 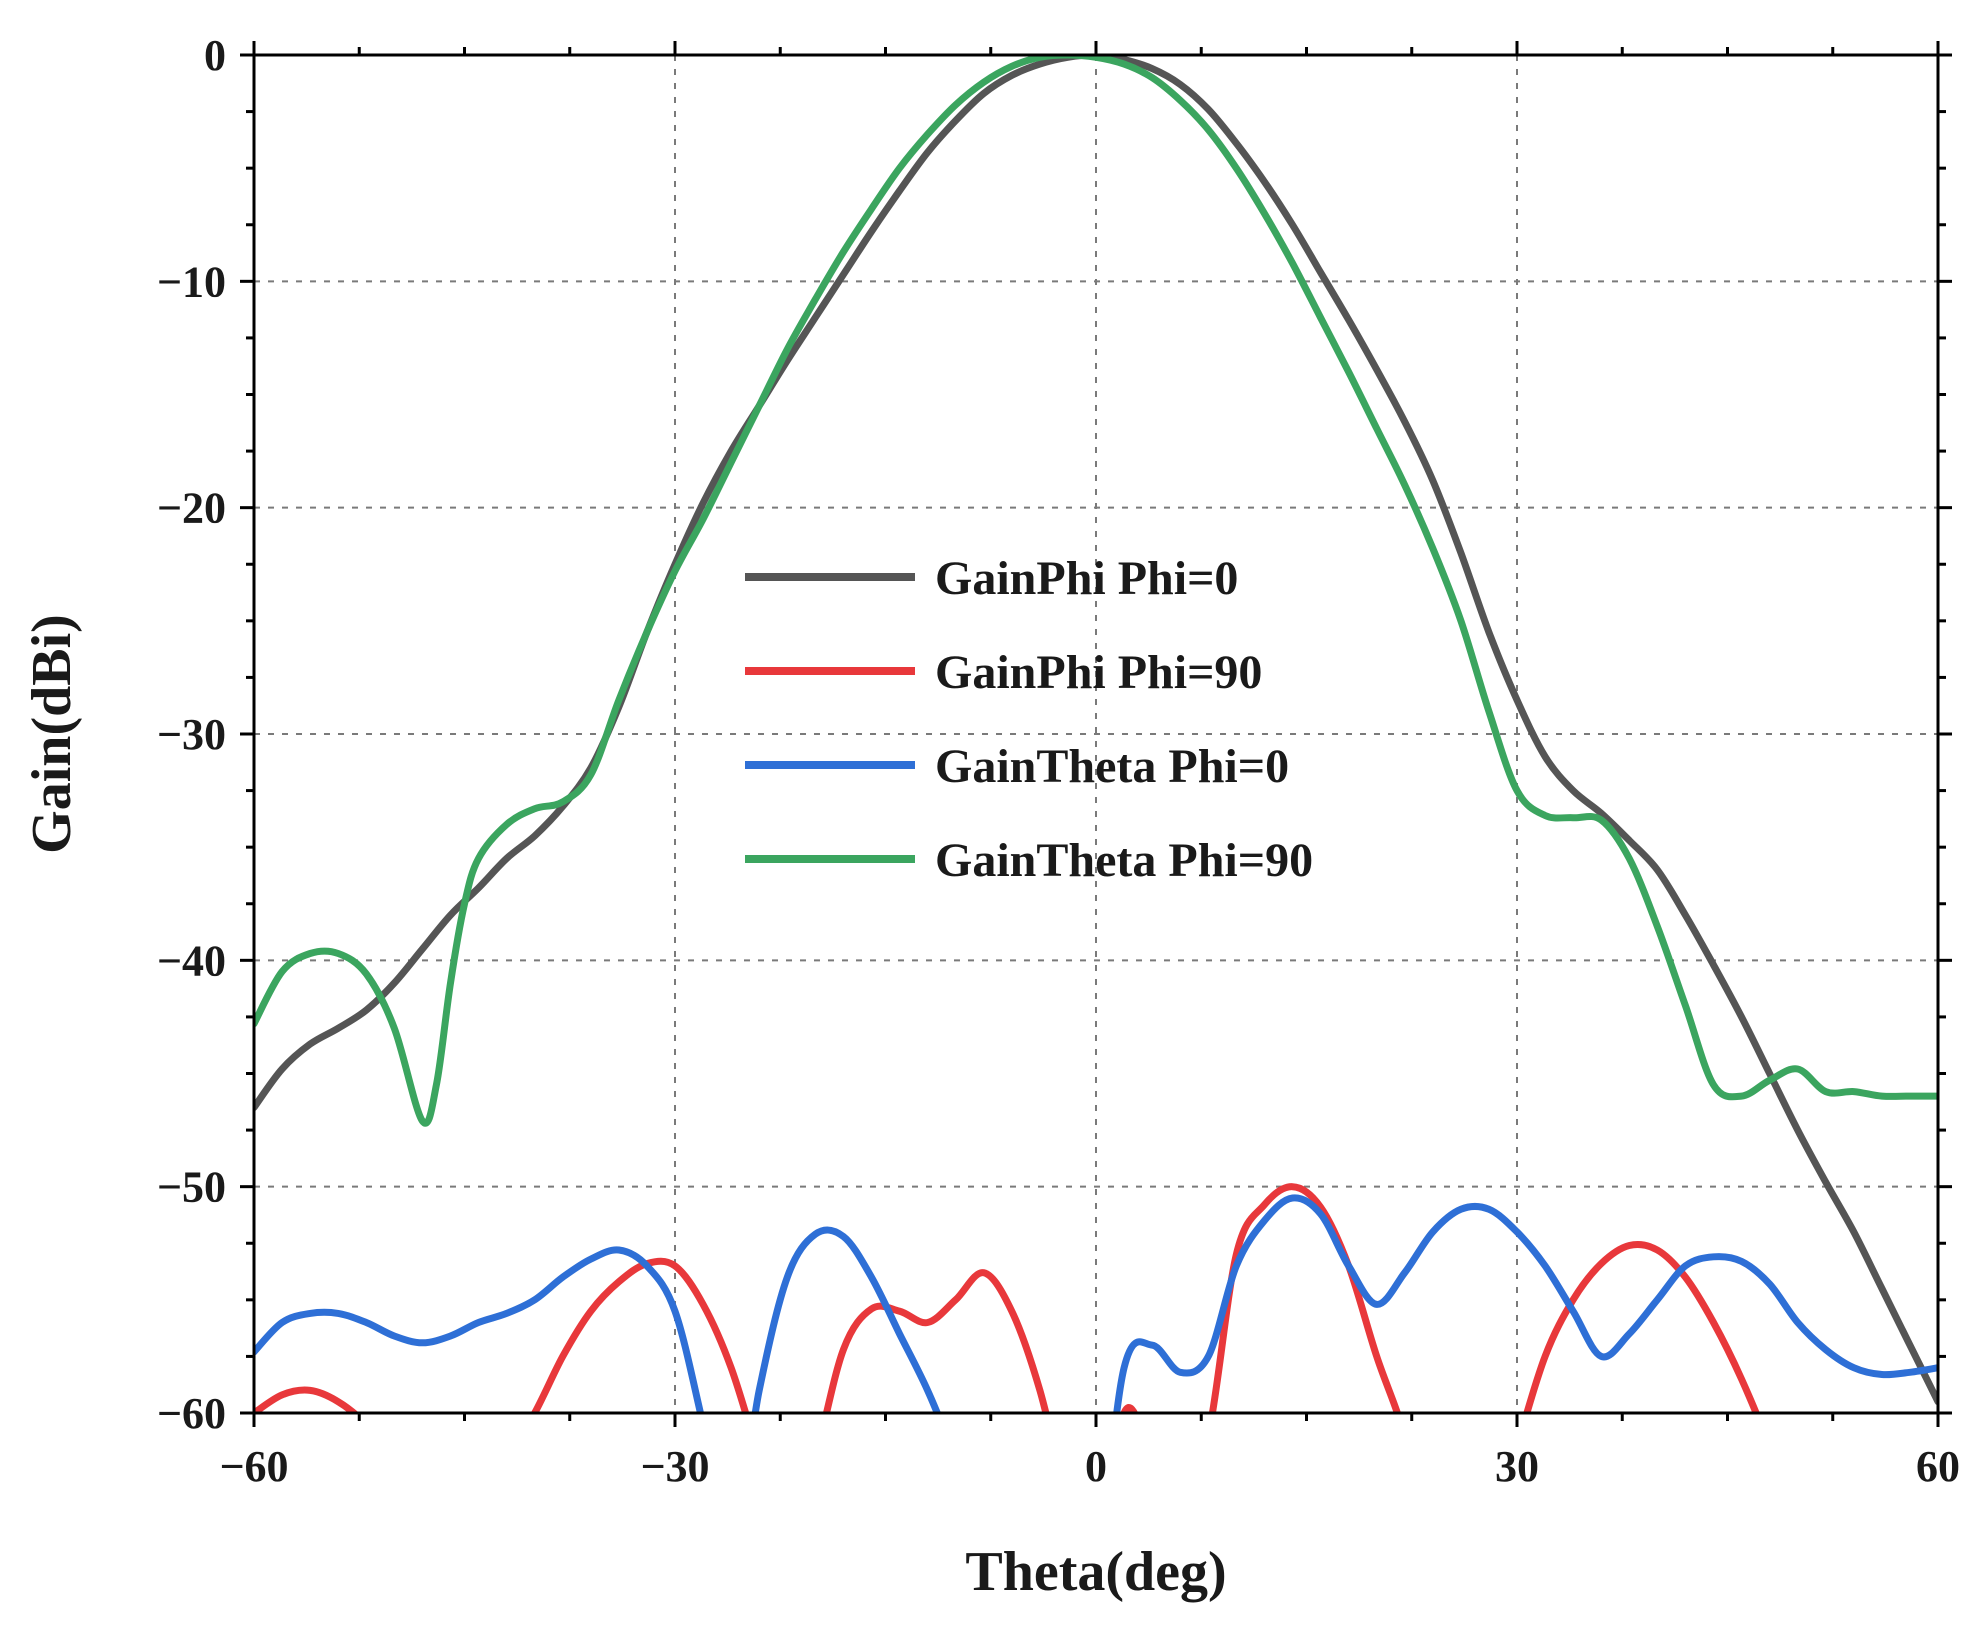 I want to click on x-axis-title: Theta(deg), so click(x=1095, y=1572).